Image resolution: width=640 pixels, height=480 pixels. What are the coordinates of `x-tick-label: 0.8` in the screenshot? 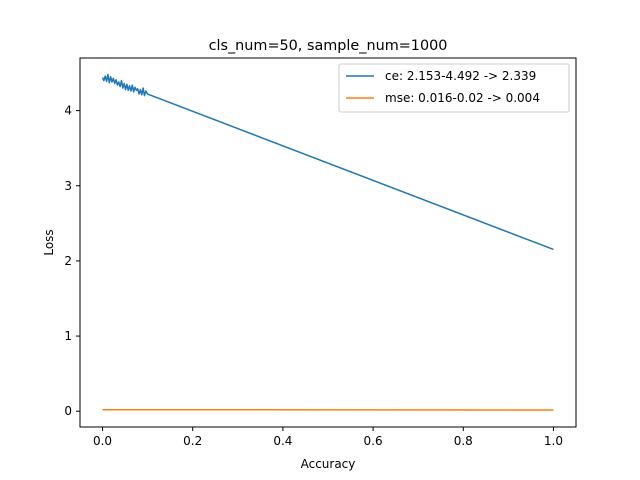 It's located at (463, 441).